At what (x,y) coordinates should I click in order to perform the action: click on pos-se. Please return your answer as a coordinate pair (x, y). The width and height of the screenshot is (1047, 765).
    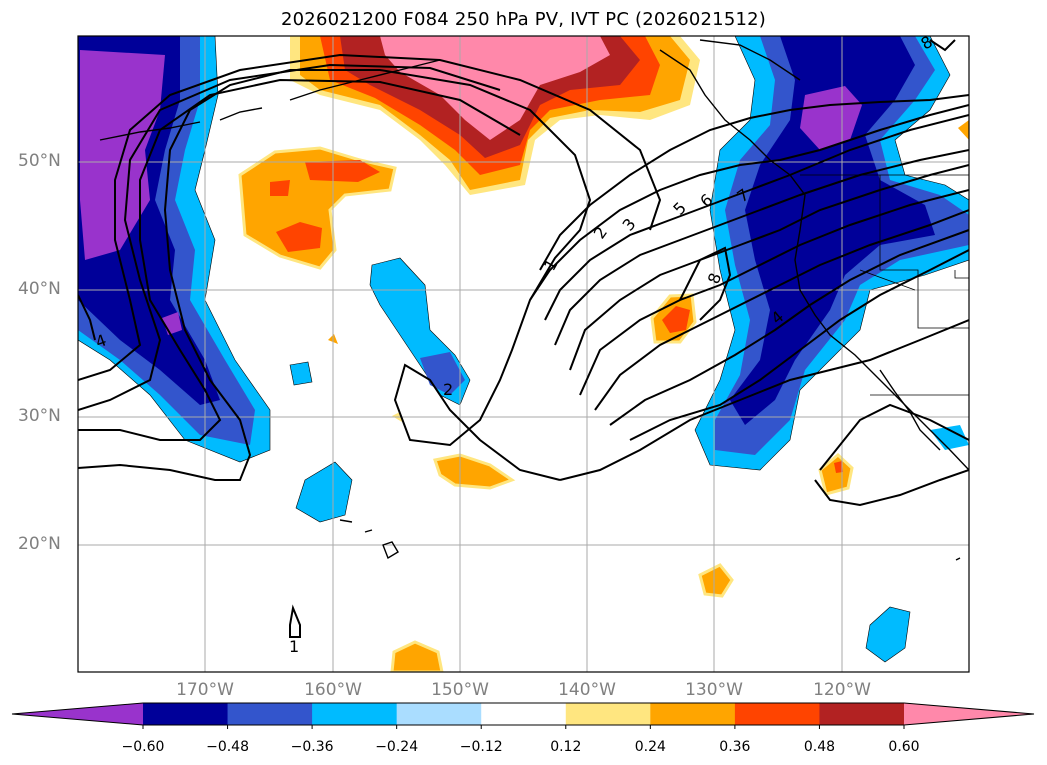
    Looking at the image, I should click on (836, 474).